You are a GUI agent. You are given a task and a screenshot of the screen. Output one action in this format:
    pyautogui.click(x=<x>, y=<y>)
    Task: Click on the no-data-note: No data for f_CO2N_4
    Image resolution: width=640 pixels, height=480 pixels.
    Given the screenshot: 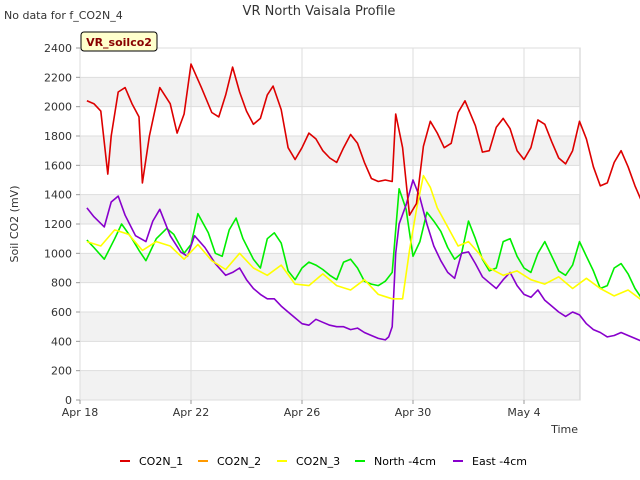 What is the action you would take?
    pyautogui.click(x=63, y=15)
    